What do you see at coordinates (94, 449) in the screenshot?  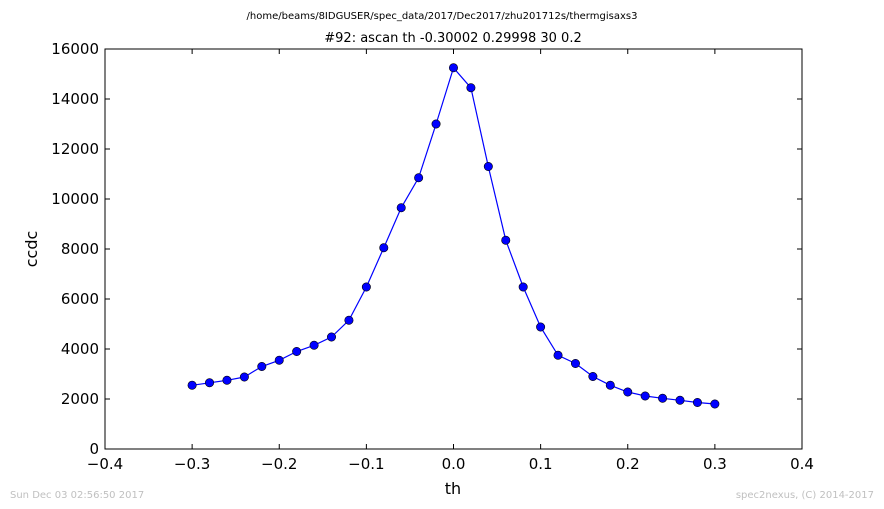 I see `y-tick-label: 0` at bounding box center [94, 449].